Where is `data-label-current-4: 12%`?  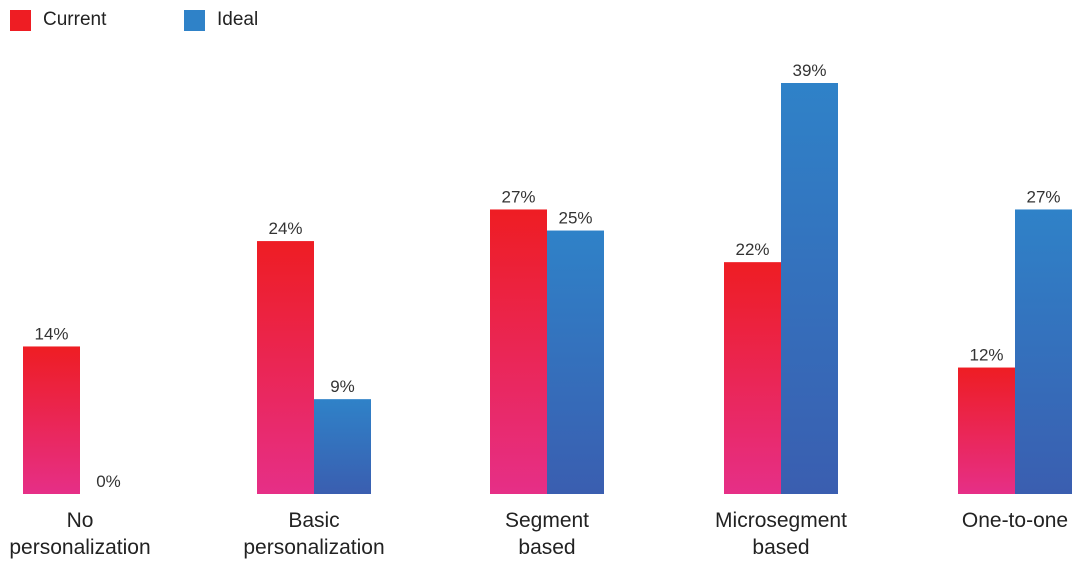 data-label-current-4: 12% is located at coordinates (986, 355).